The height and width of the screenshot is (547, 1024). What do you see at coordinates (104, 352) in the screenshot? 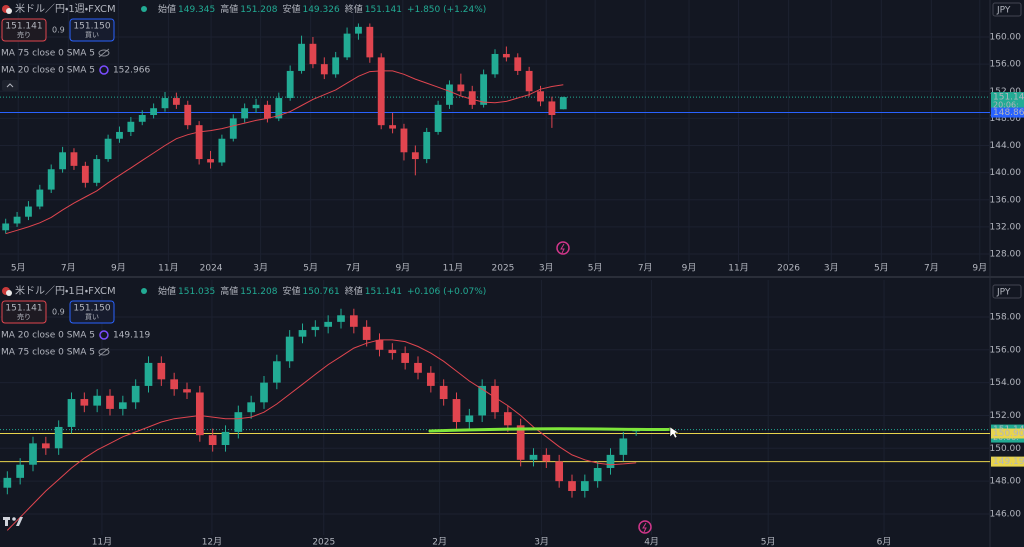
I see `hidden-icon` at bounding box center [104, 352].